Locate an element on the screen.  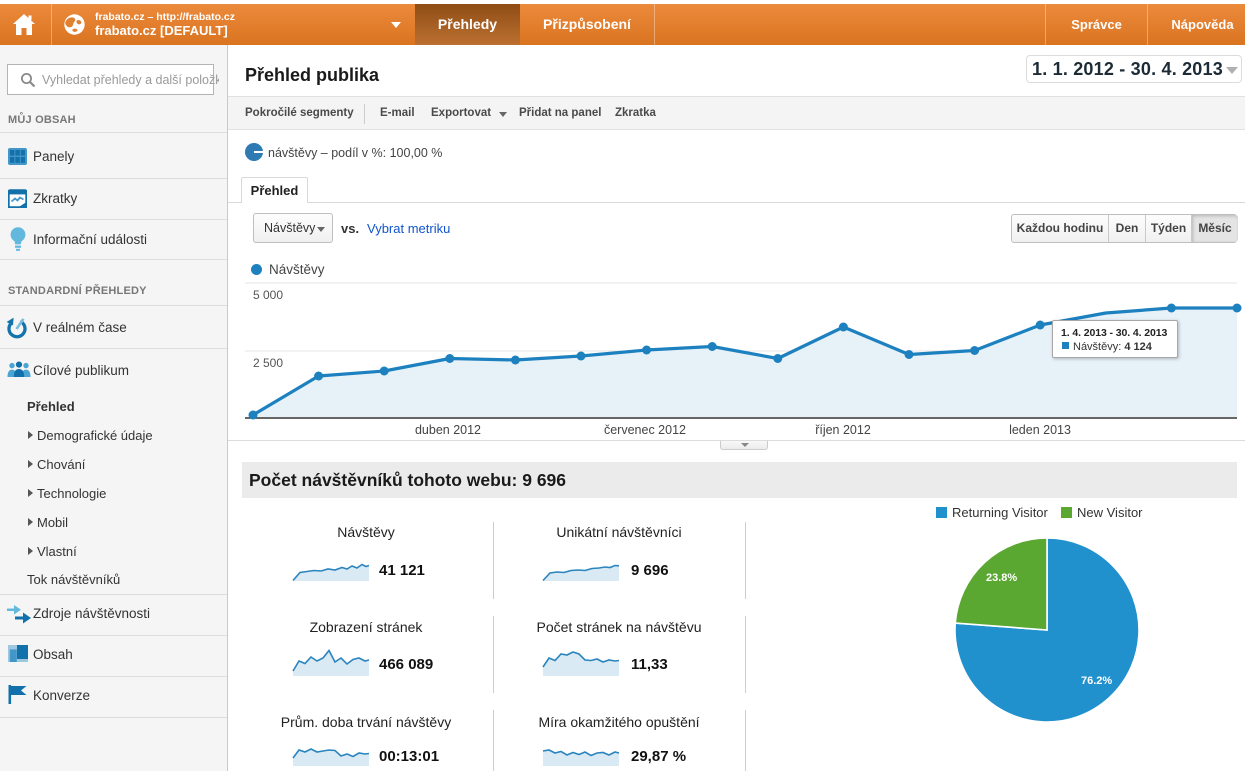
svg-text: leden 2013 is located at coordinates (1040, 430).